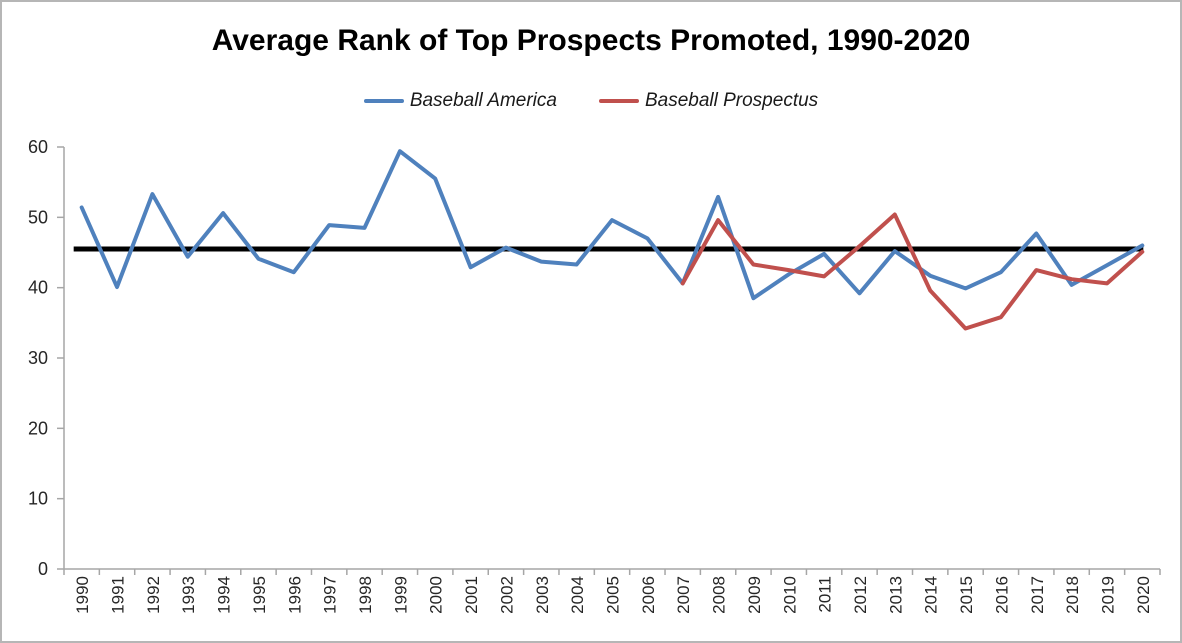 This screenshot has width=1182, height=643. Describe the element at coordinates (383, 101) in the screenshot. I see `legend-swatch-baseball-america` at that location.